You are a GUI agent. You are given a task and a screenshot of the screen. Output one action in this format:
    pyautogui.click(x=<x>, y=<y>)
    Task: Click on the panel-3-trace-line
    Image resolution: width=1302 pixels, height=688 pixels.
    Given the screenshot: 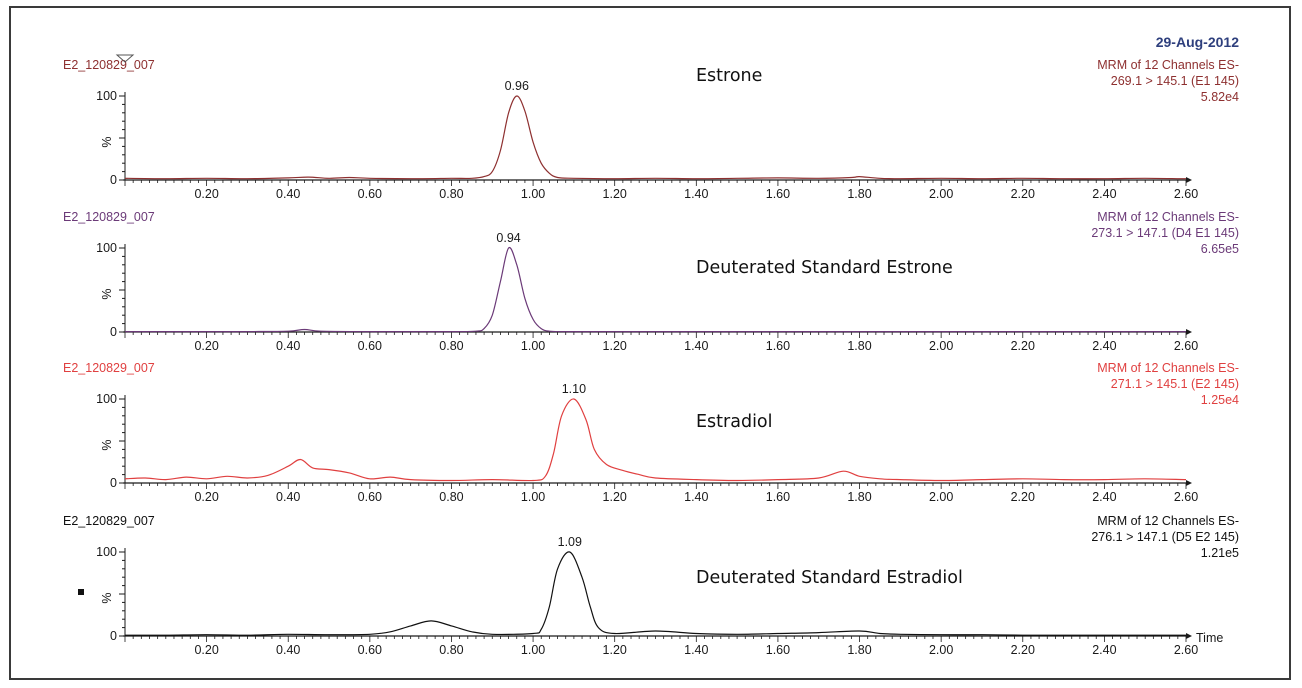 What is the action you would take?
    pyautogui.click(x=655, y=440)
    